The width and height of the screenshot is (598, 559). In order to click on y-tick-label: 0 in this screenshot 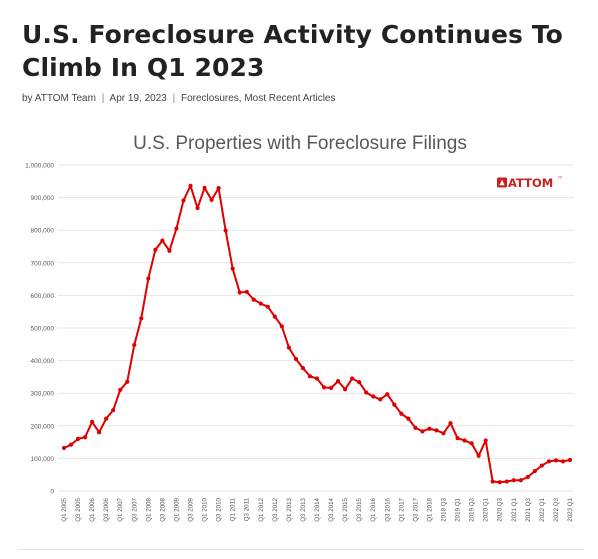, I will do `click(52, 492)`.